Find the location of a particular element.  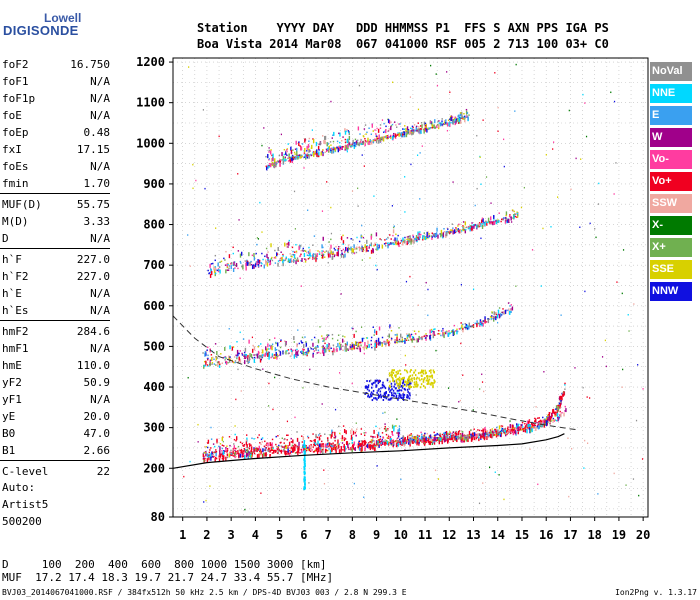

y-tick-label: 700 is located at coordinates (154, 265).